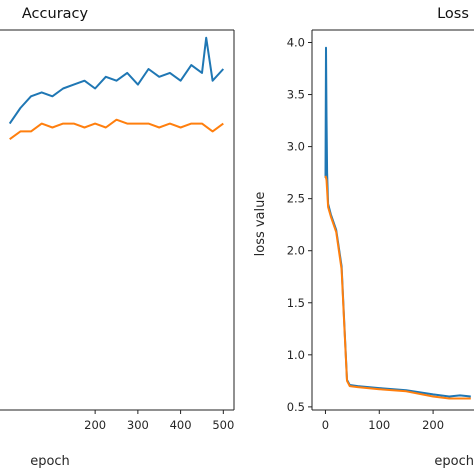 The height and width of the screenshot is (474, 474). I want to click on loss-y-ticks: 0.5 1.0 1.5 2.0 2.5 3.0 3.5 4.0, so click(299, 224).